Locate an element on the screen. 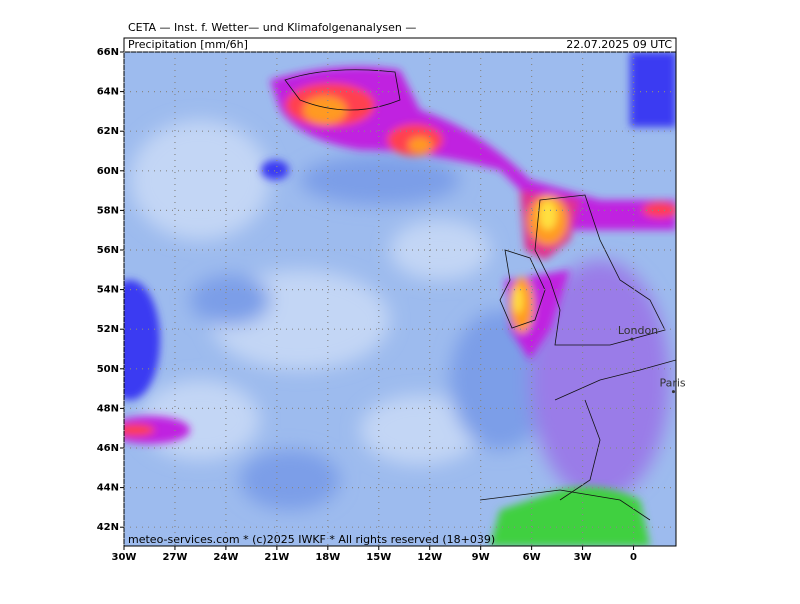 The image size is (800, 604). lat-tick-label: 52N is located at coordinates (108, 329).